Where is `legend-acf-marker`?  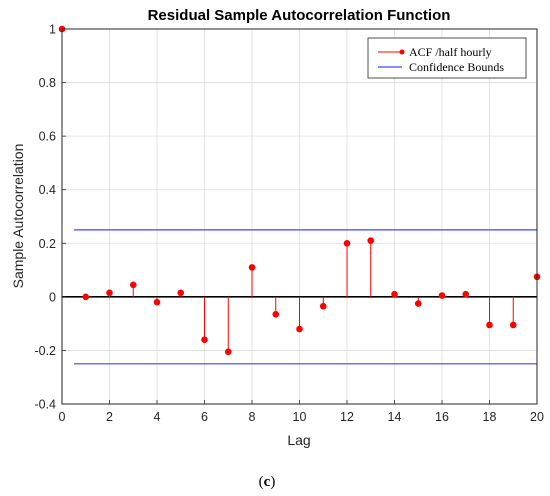 legend-acf-marker is located at coordinates (402, 52).